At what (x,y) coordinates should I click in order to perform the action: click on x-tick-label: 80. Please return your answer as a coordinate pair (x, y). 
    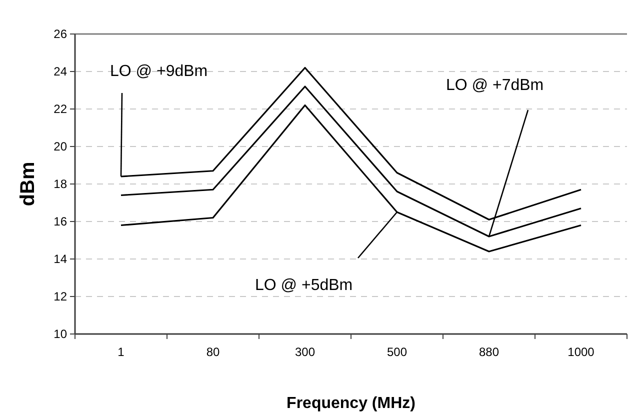
    Looking at the image, I should click on (213, 352).